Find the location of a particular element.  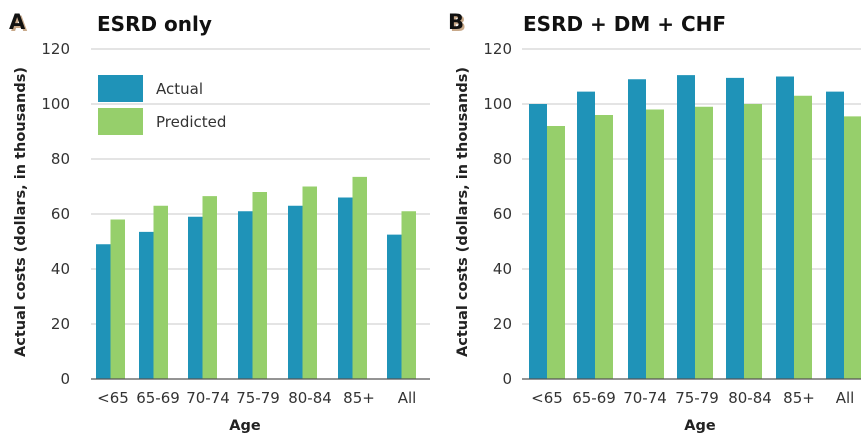

panel-b-y-axis-title: Actual costs (dollars, in thousands) is located at coordinates (463, 212).